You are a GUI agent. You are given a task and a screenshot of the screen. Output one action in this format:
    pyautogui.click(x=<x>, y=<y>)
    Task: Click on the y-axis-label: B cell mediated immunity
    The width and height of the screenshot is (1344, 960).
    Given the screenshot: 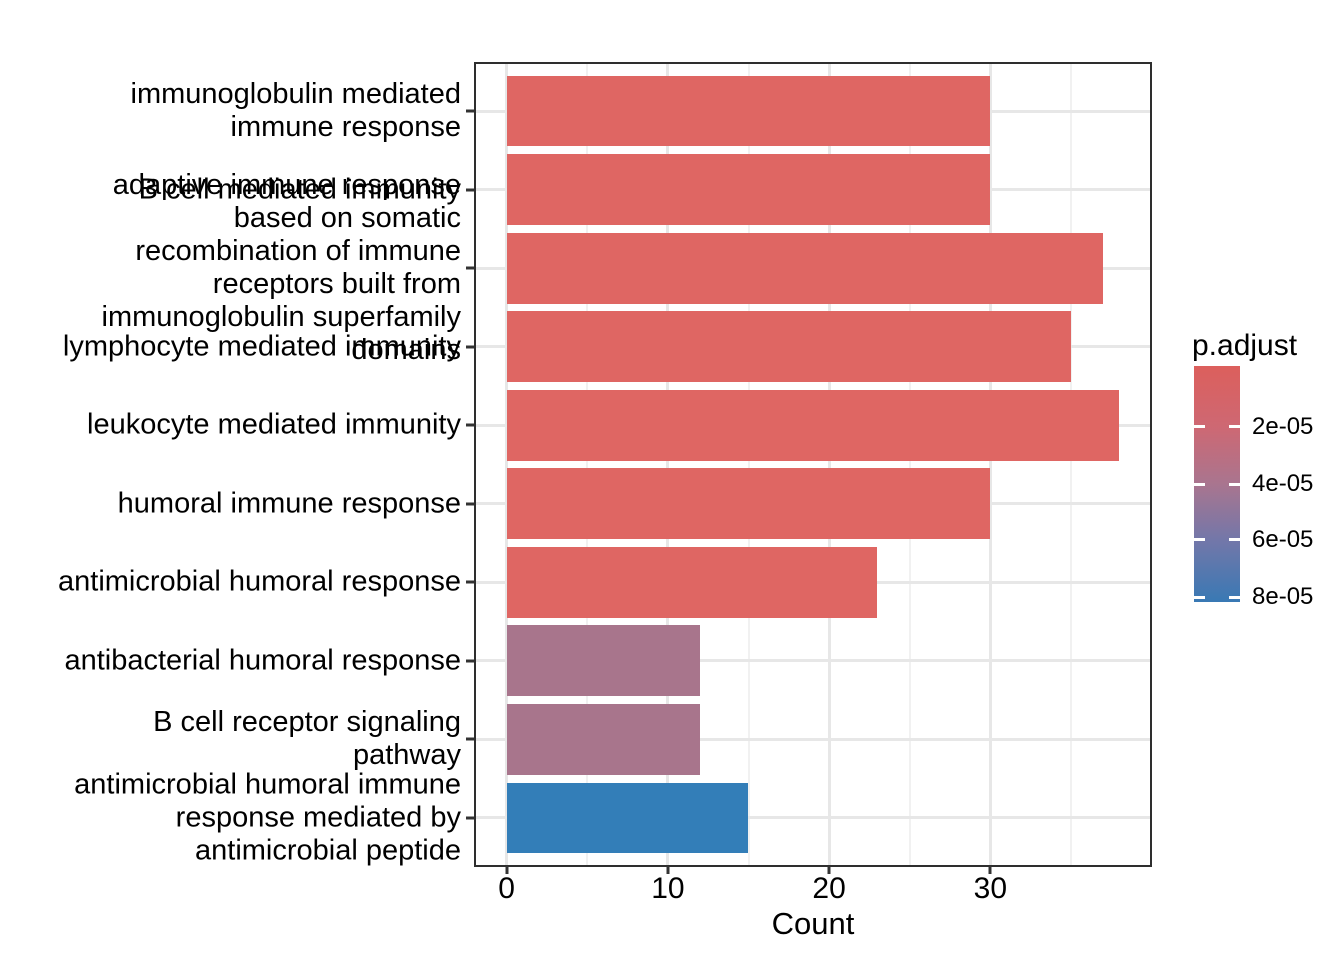 What is the action you would take?
    pyautogui.click(x=299, y=189)
    